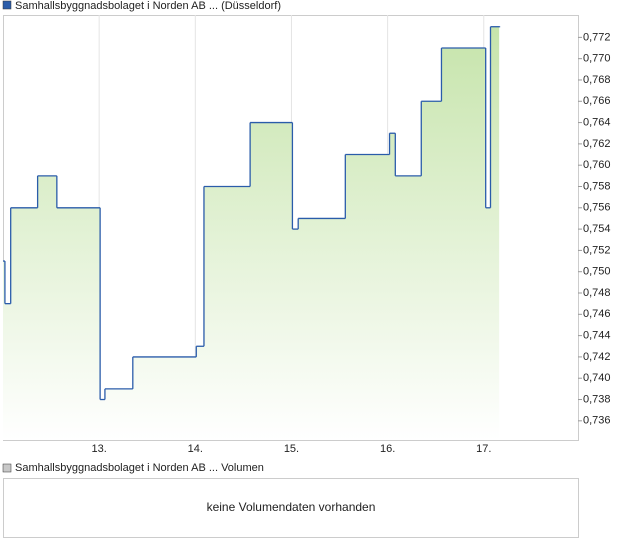 Image resolution: width=620 pixels, height=551 pixels. Describe the element at coordinates (597, 122) in the screenshot. I see `y-tick-label: 0,764` at that location.